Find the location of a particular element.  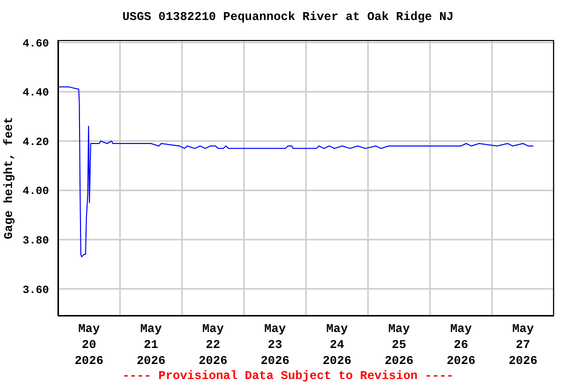

x-tick-label: May 22 2026 is located at coordinates (213, 345).